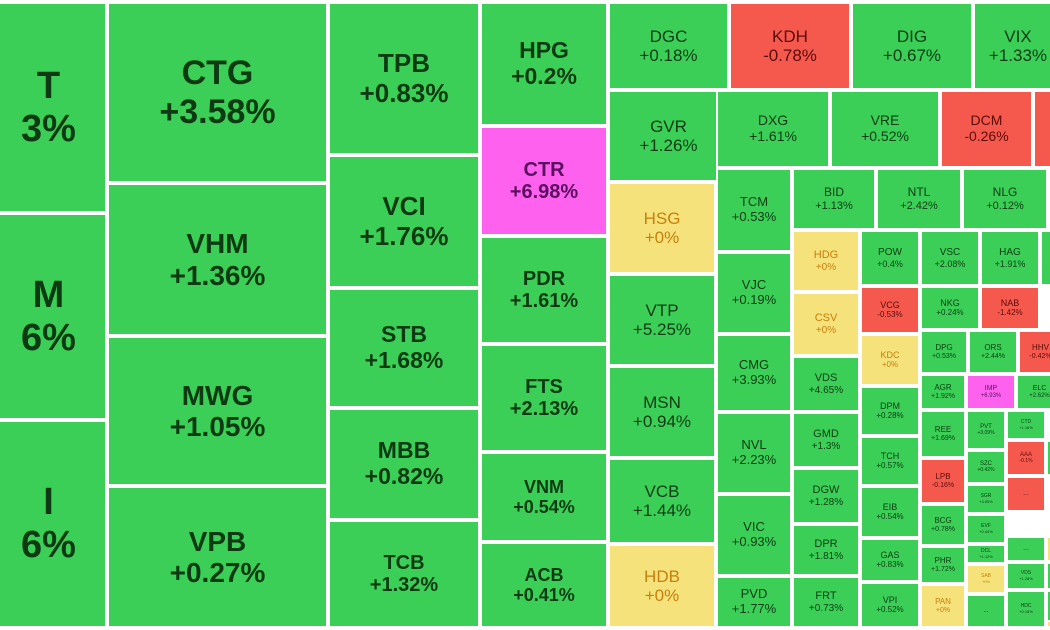  What do you see at coordinates (404, 574) in the screenshot?
I see `stock-tile-tcb: TCB +1.32%` at bounding box center [404, 574].